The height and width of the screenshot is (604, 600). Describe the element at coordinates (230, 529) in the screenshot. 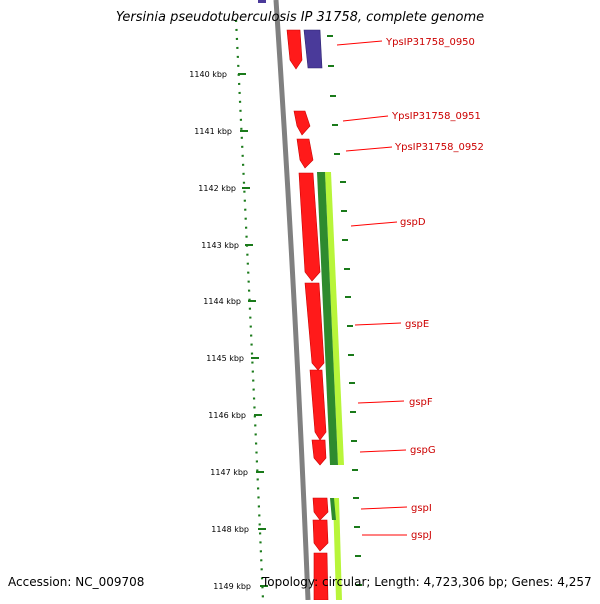

I see `tick-label: 1148 kbp` at that location.